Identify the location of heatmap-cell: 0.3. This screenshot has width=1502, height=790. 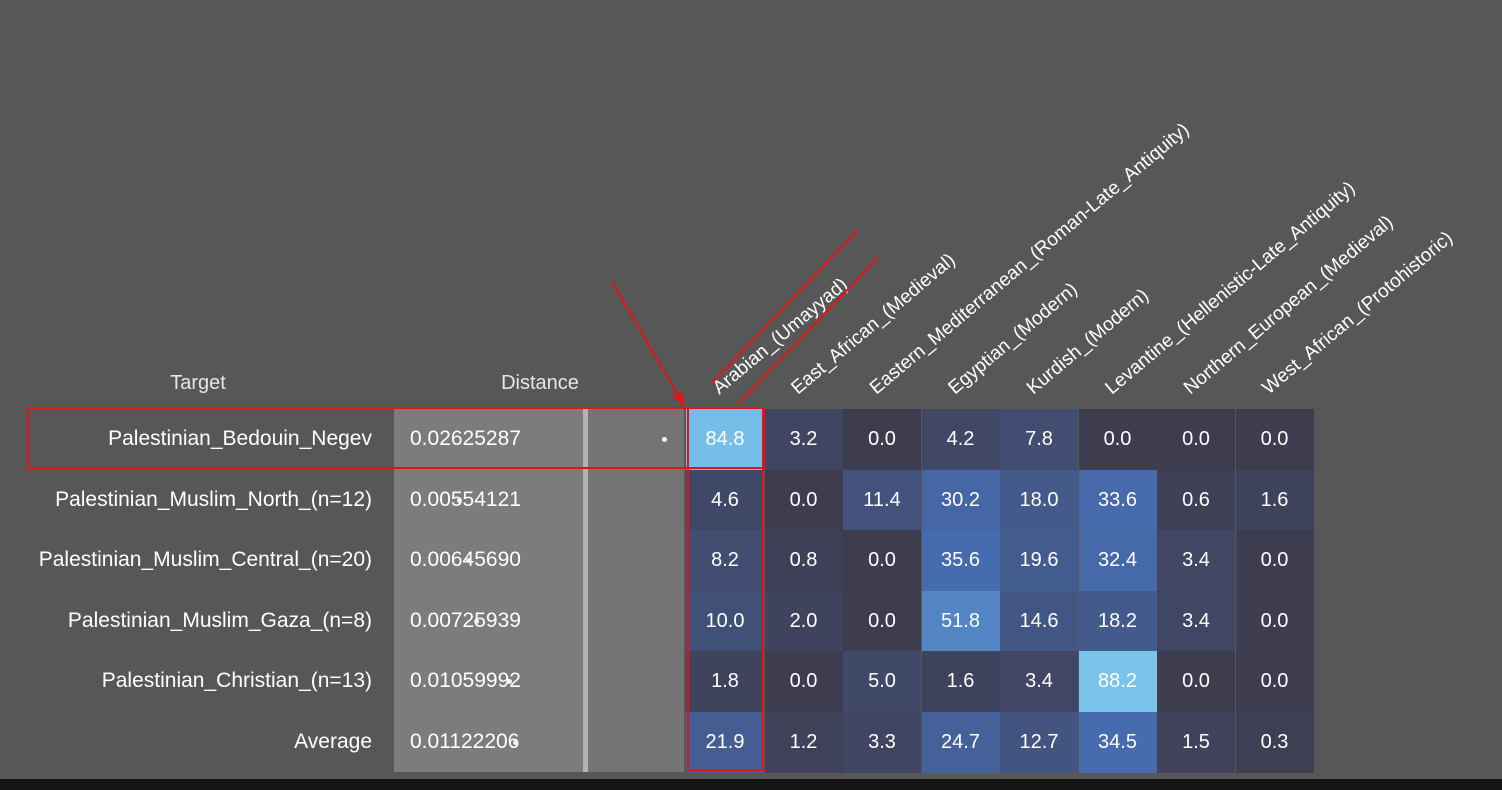
(1274, 742).